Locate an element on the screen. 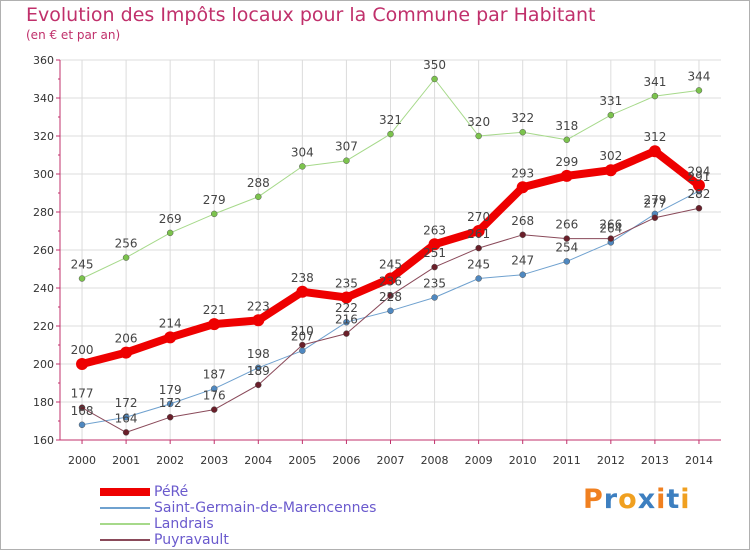 Image resolution: width=750 pixels, height=550 pixels. data-label: 256 is located at coordinates (126, 244).